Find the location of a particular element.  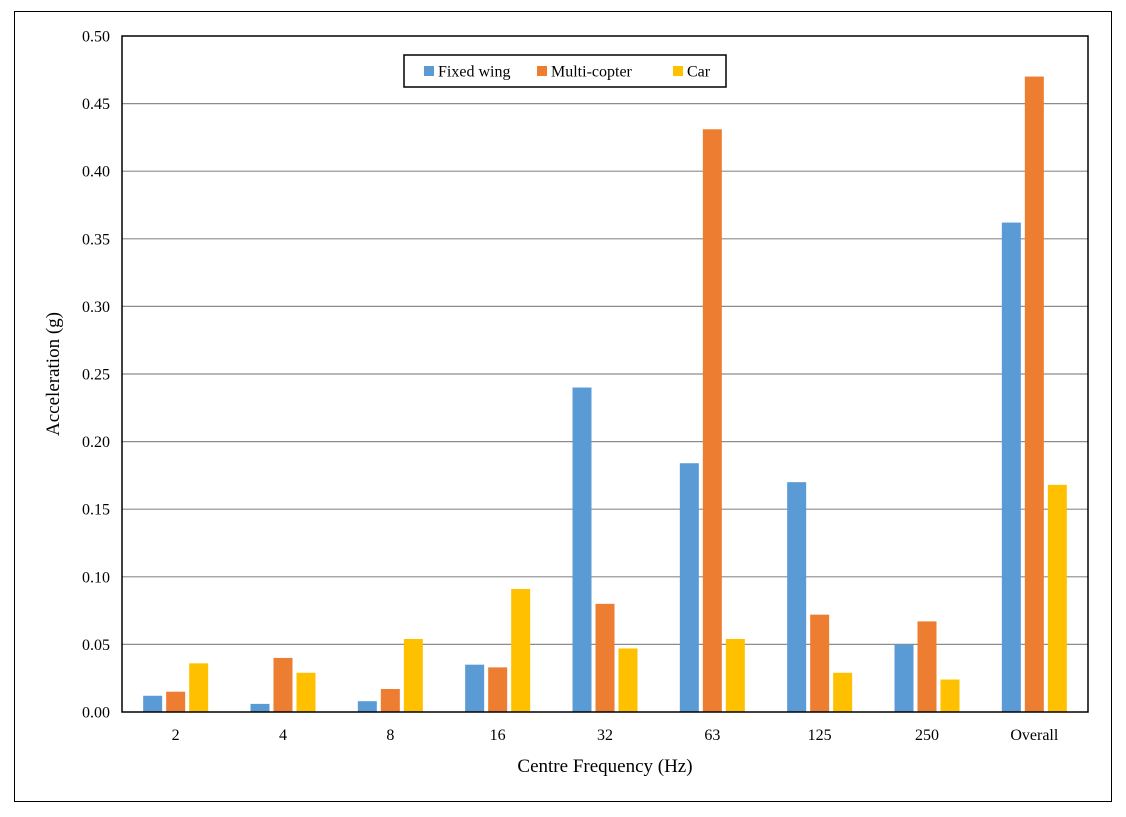

y-tick-label: 0.25 is located at coordinates (96, 375).